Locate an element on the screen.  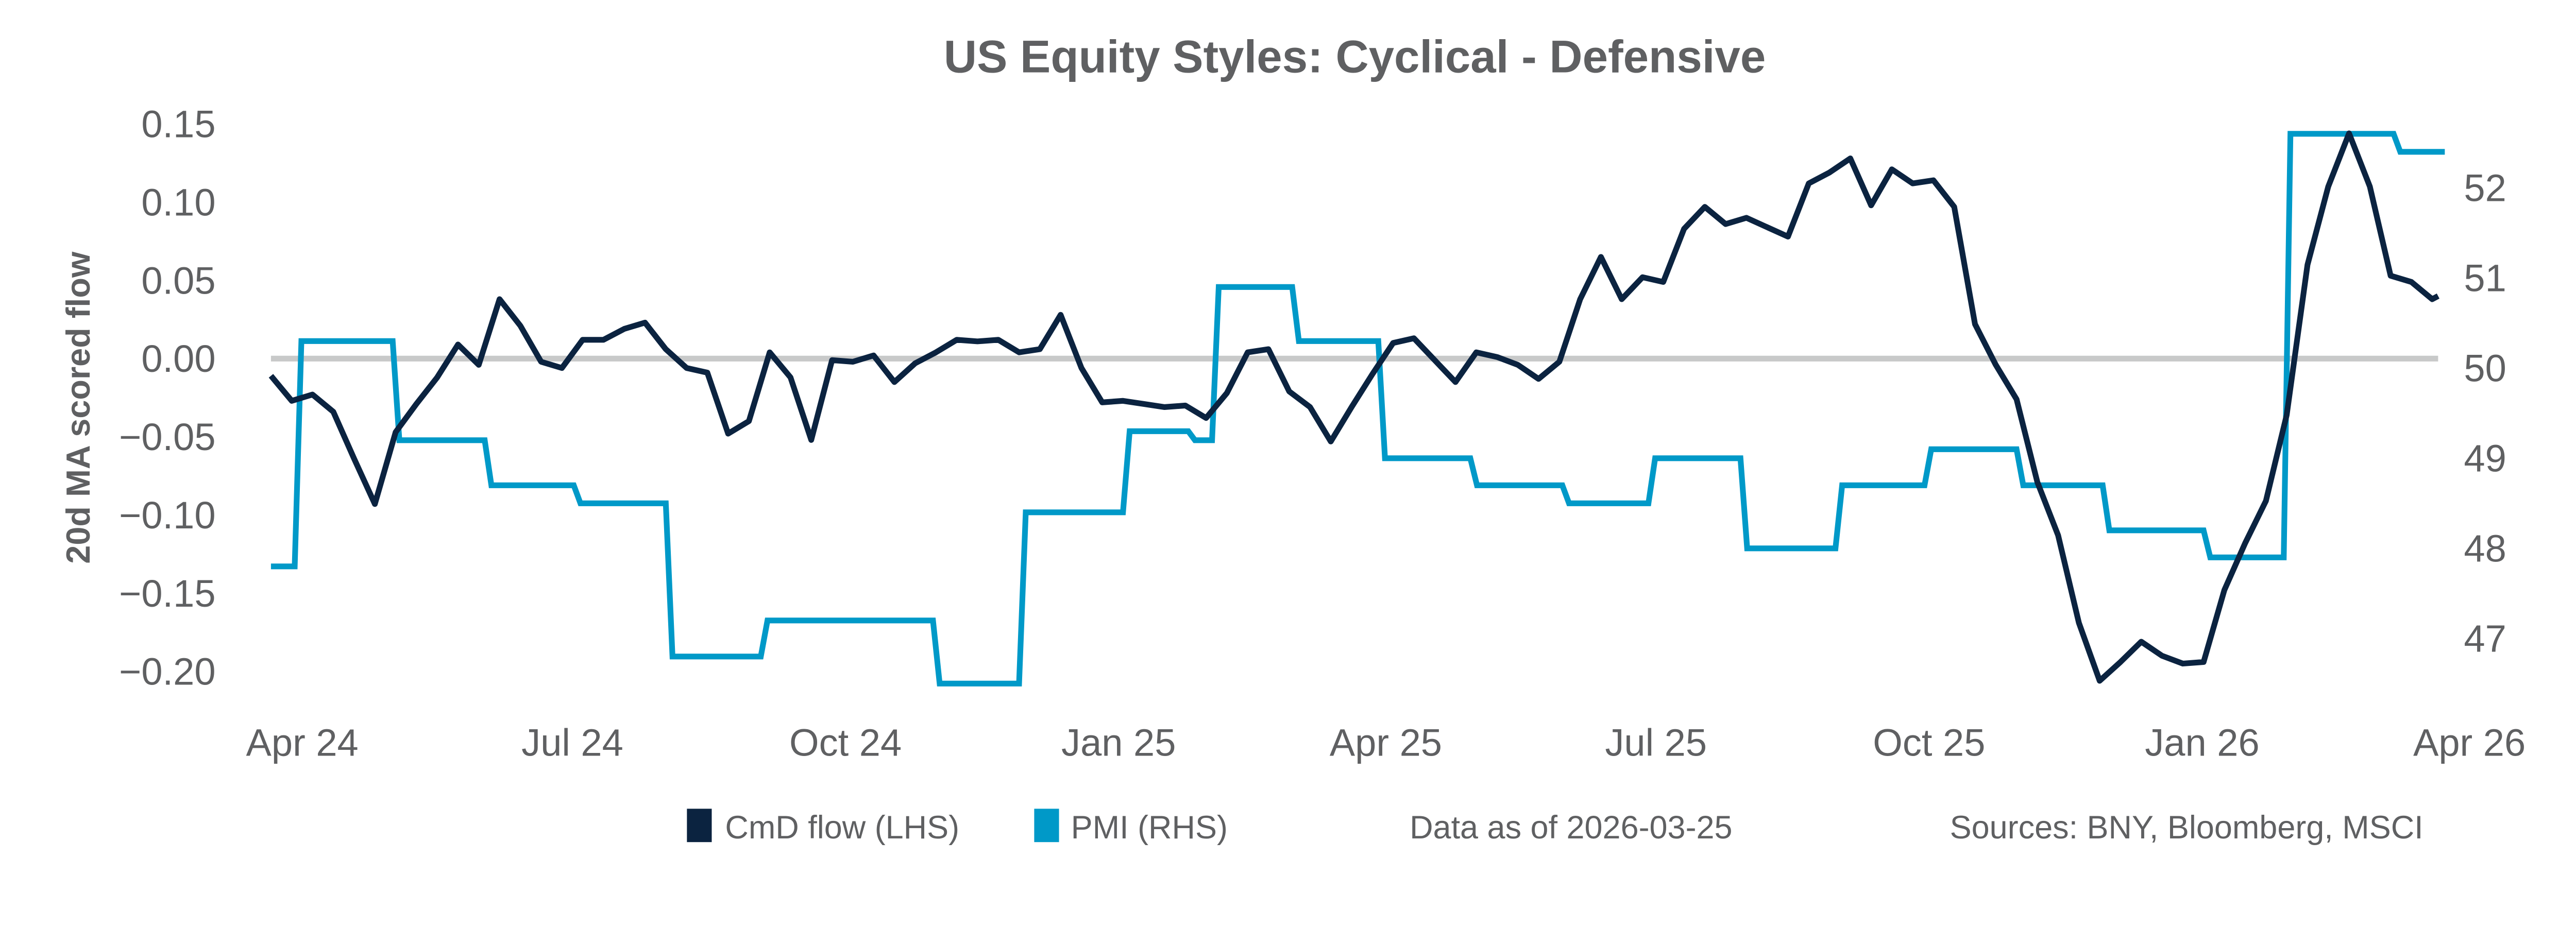
legend-swatch-pmi is located at coordinates (1046, 826).